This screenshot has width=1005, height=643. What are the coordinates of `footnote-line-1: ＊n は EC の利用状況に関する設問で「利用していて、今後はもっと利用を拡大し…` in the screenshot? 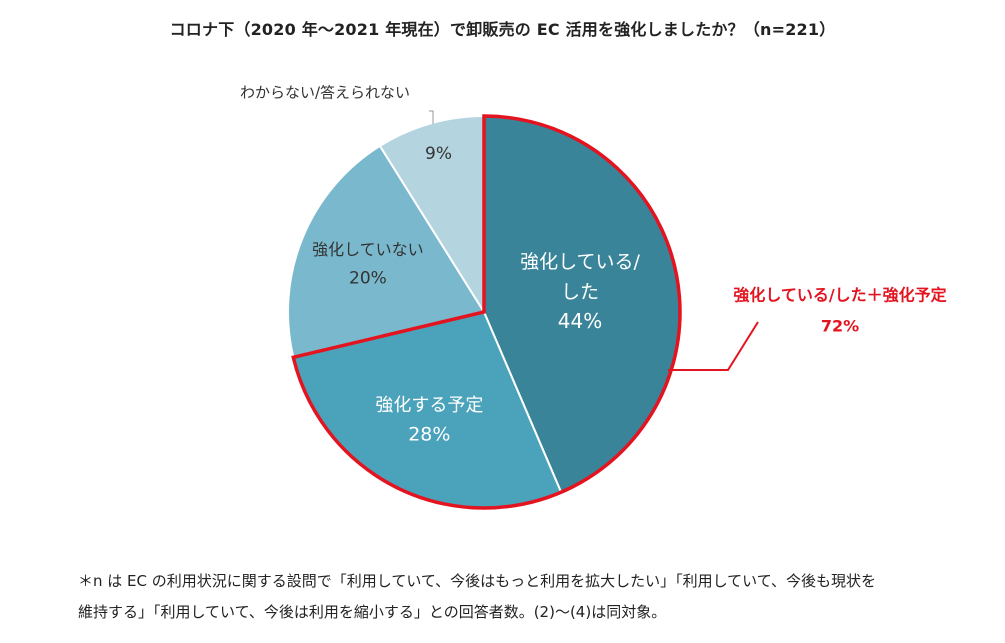 It's located at (477, 581).